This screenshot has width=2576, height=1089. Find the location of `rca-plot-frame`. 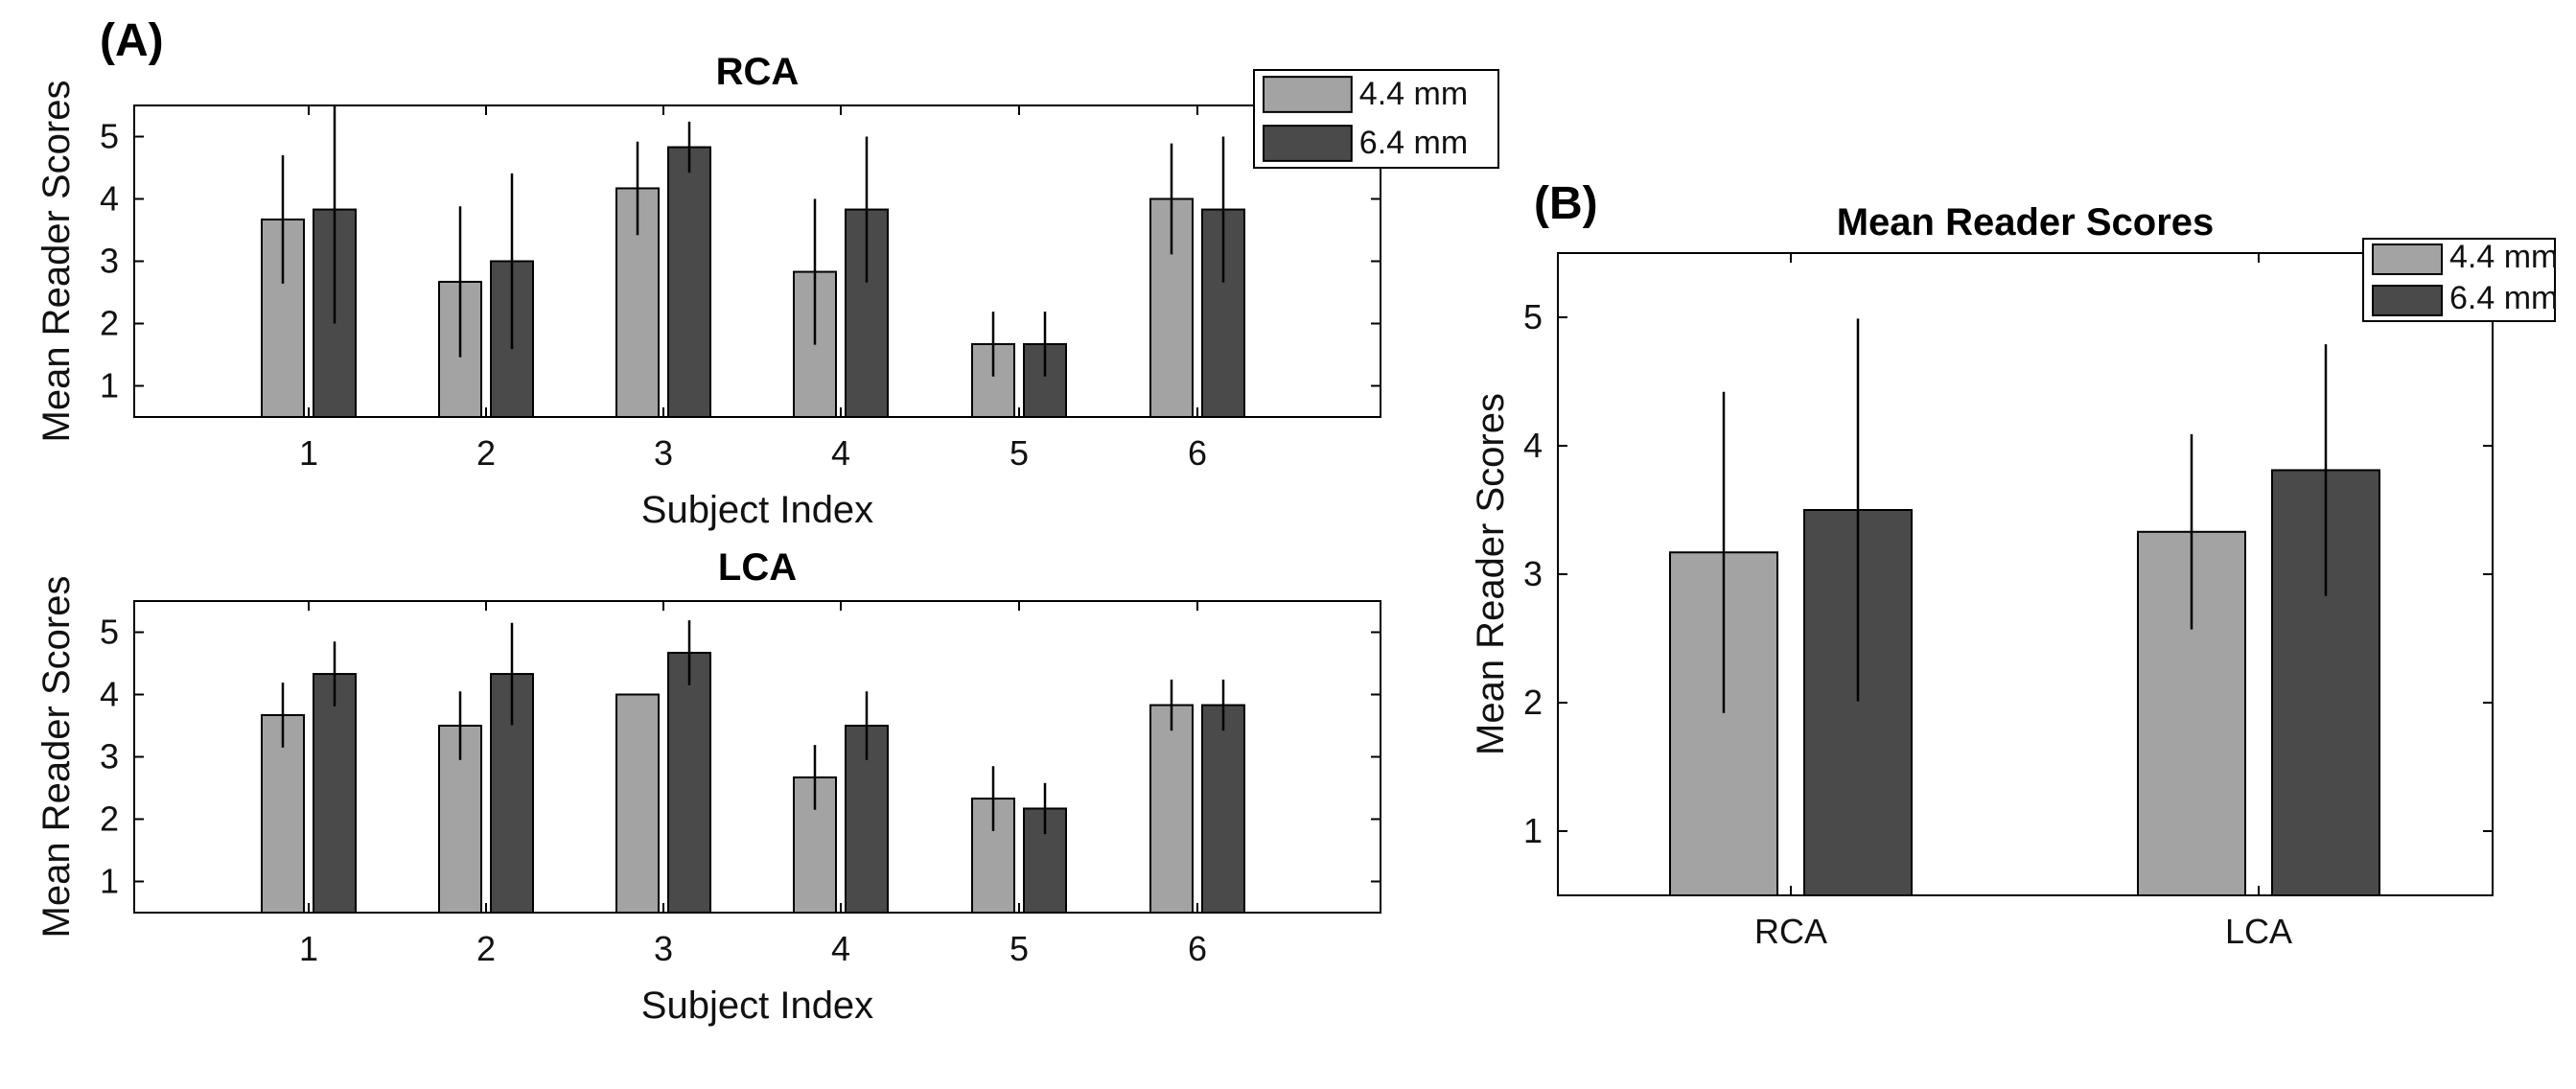

rca-plot-frame is located at coordinates (757, 261).